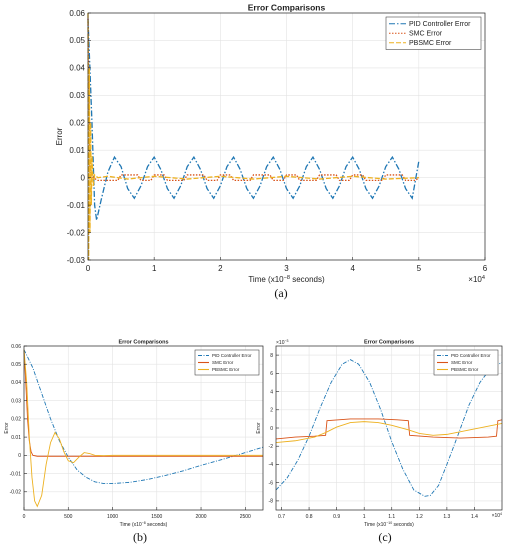 The image size is (509, 550). I want to click on x-tick-label: 0.9, so click(336, 517).